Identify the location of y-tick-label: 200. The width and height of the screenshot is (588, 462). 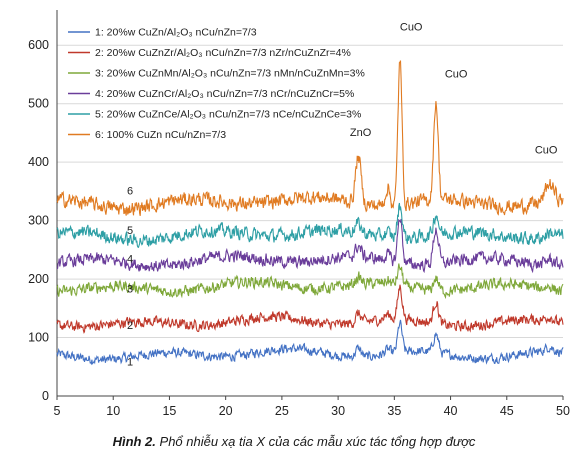
(38, 279).